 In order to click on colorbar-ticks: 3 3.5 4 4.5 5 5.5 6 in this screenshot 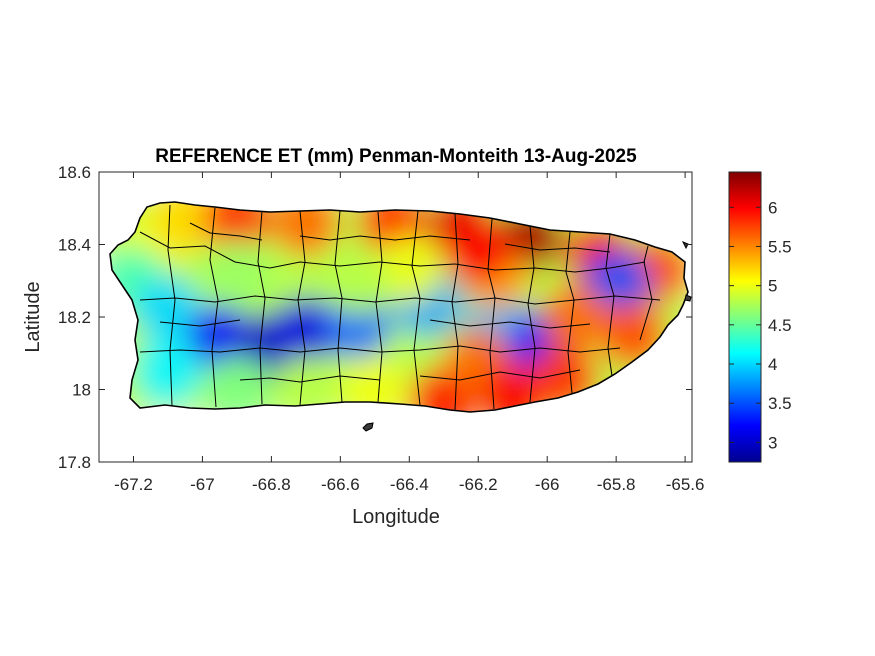, I will do `click(760, 325)`.